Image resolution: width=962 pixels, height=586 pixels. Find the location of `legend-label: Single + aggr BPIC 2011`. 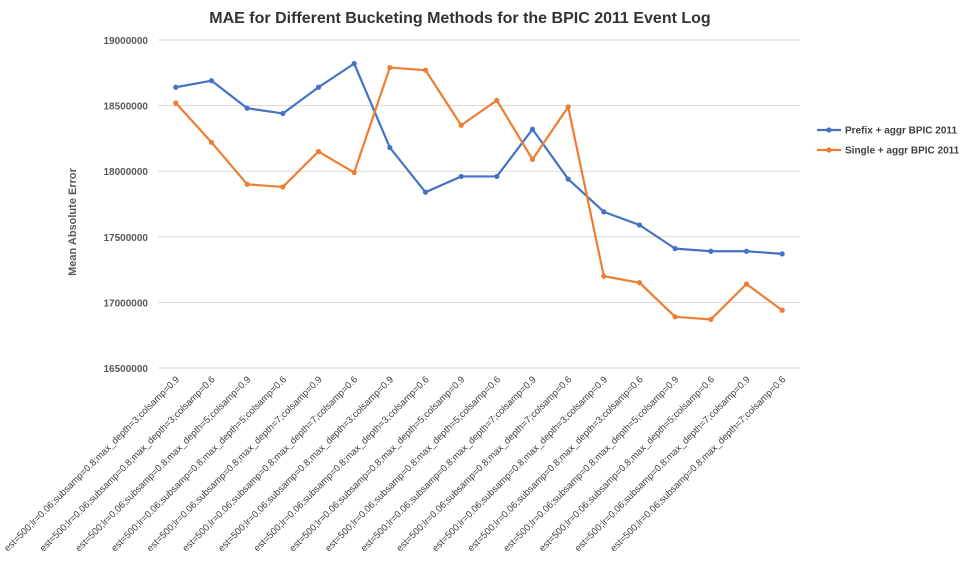

legend-label: Single + aggr BPIC 2011 is located at coordinates (902, 151).